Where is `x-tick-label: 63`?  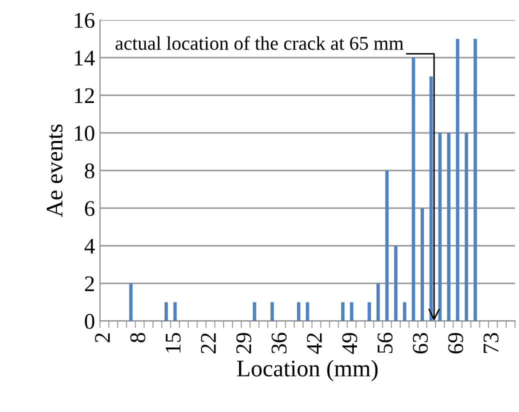 x-tick-label: 63 is located at coordinates (420, 343).